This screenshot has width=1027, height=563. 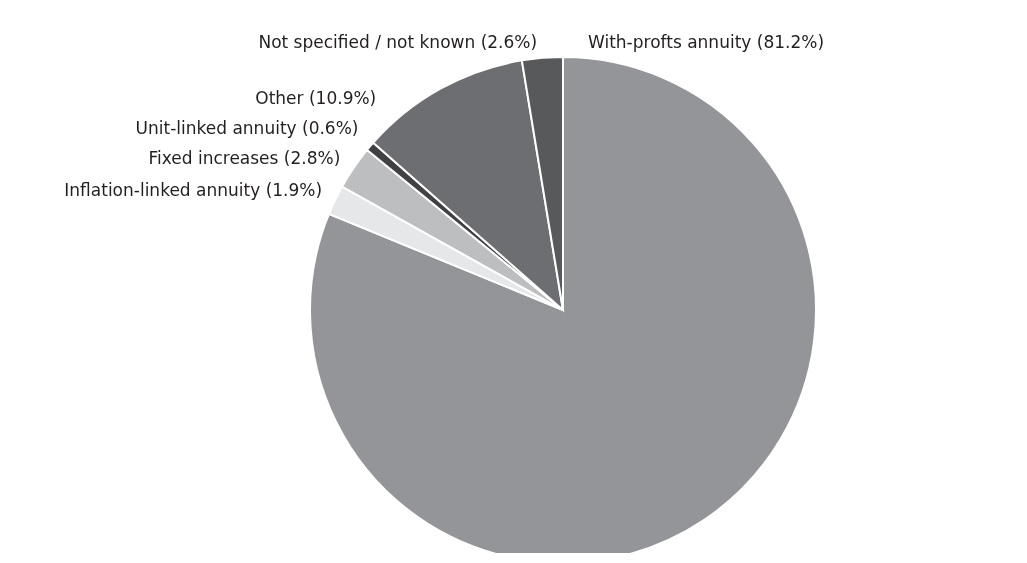 What do you see at coordinates (316, 97) in the screenshot?
I see `slice-label: Other (10.9%)` at bounding box center [316, 97].